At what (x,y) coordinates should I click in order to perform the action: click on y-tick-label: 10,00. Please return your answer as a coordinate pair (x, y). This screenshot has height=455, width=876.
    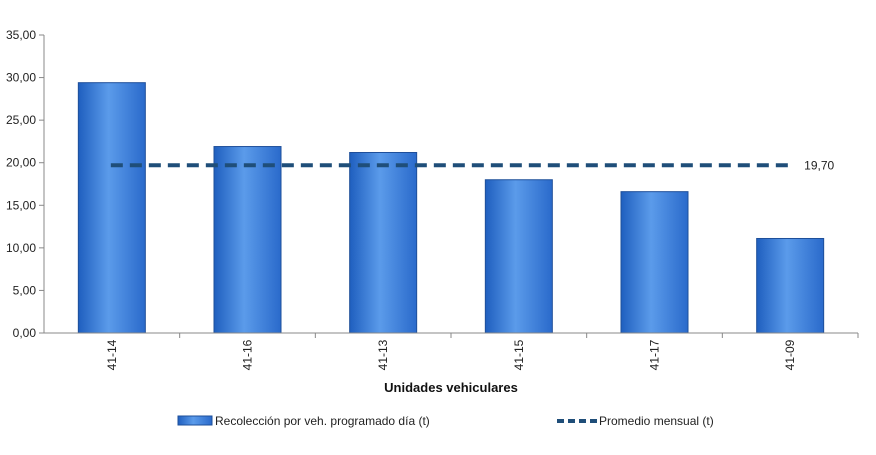
    Looking at the image, I should click on (21, 248).